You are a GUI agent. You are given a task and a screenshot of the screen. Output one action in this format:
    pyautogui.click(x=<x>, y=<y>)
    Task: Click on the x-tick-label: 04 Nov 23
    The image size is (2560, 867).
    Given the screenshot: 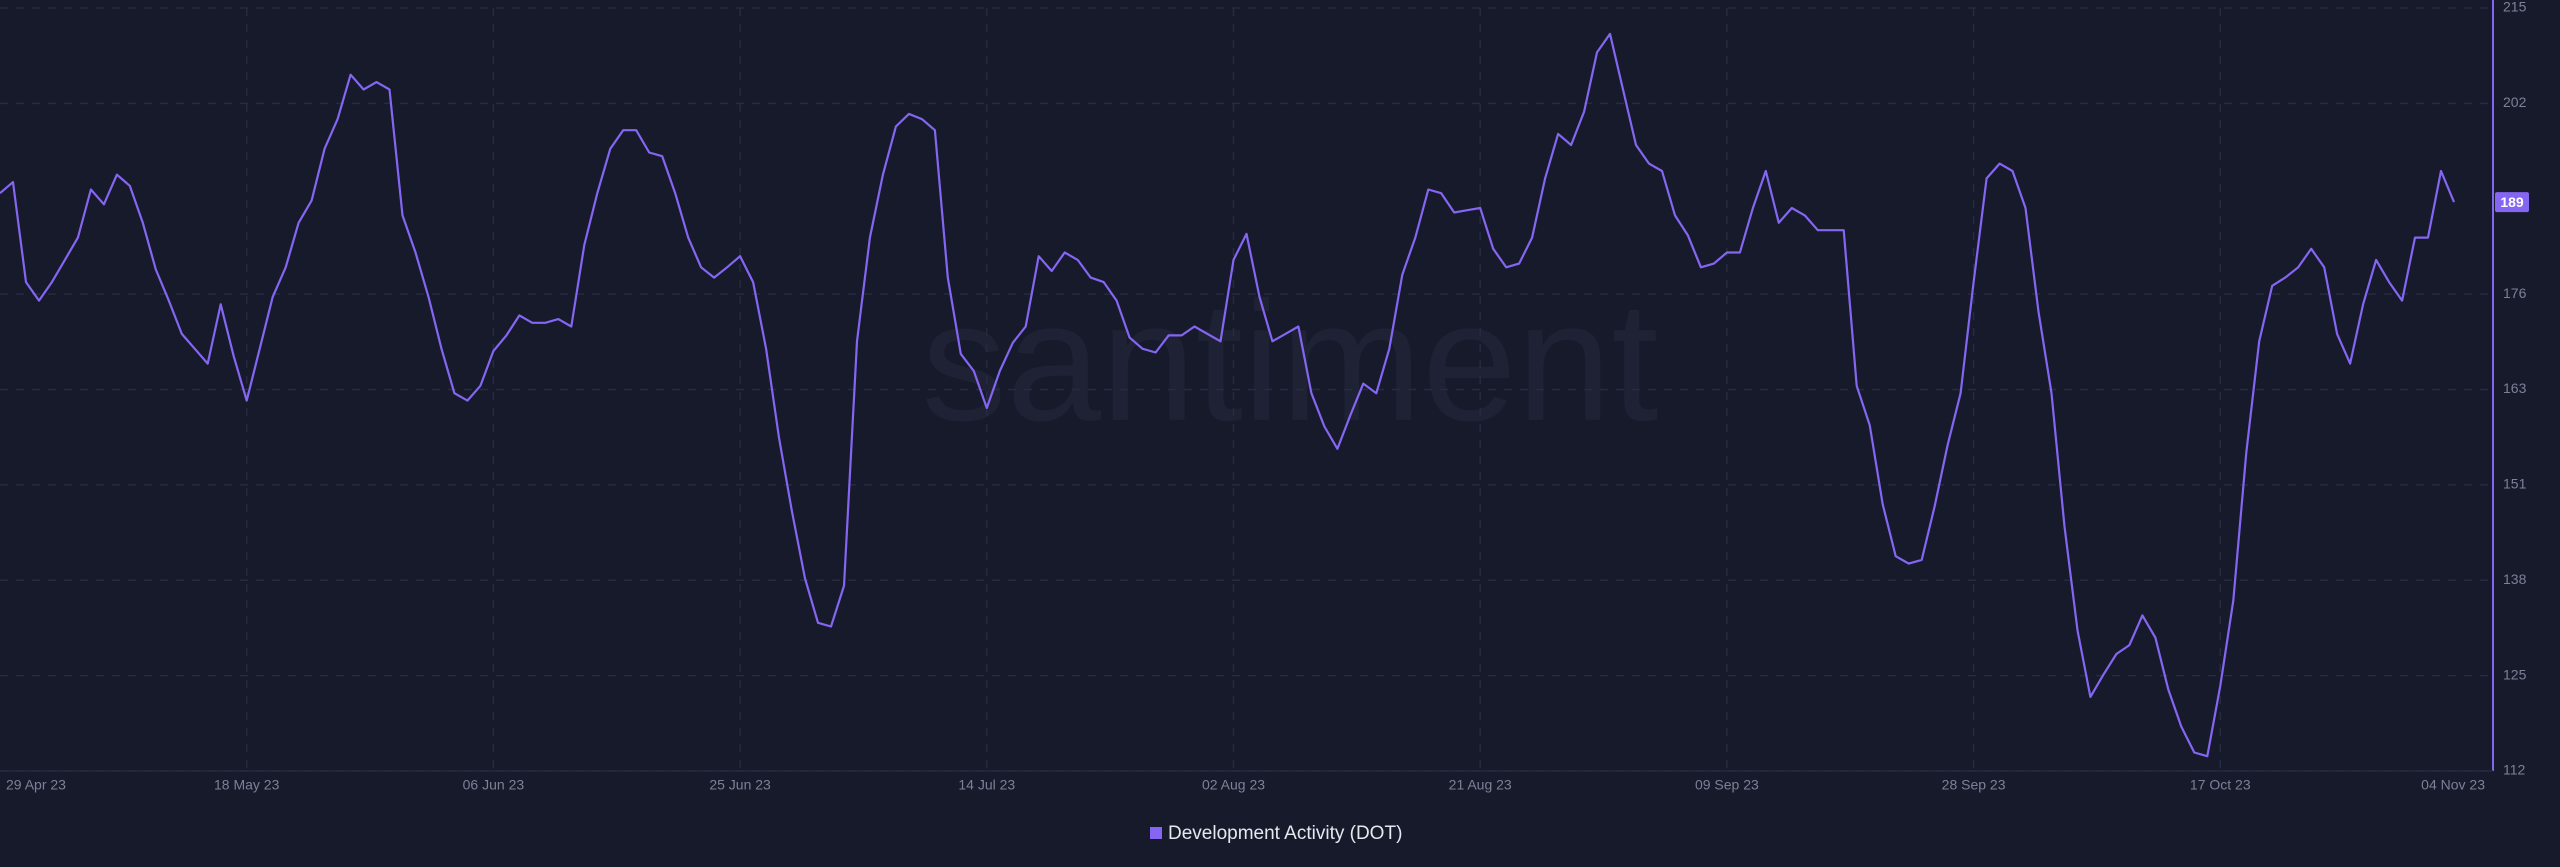 What is the action you would take?
    pyautogui.click(x=2453, y=785)
    